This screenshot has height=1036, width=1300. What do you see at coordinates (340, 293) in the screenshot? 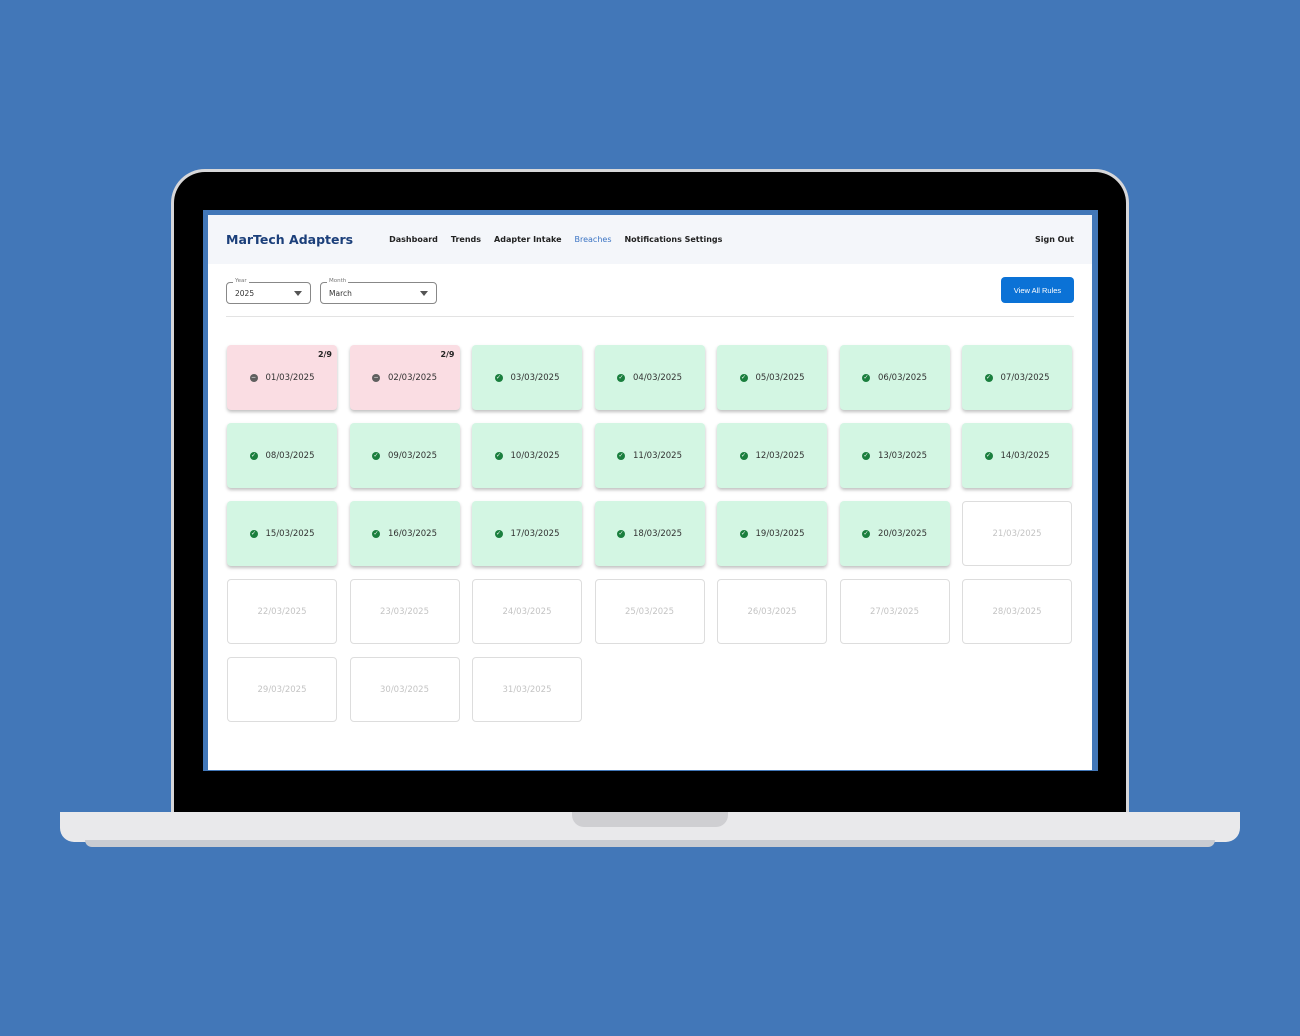
I see `month-value: March` at bounding box center [340, 293].